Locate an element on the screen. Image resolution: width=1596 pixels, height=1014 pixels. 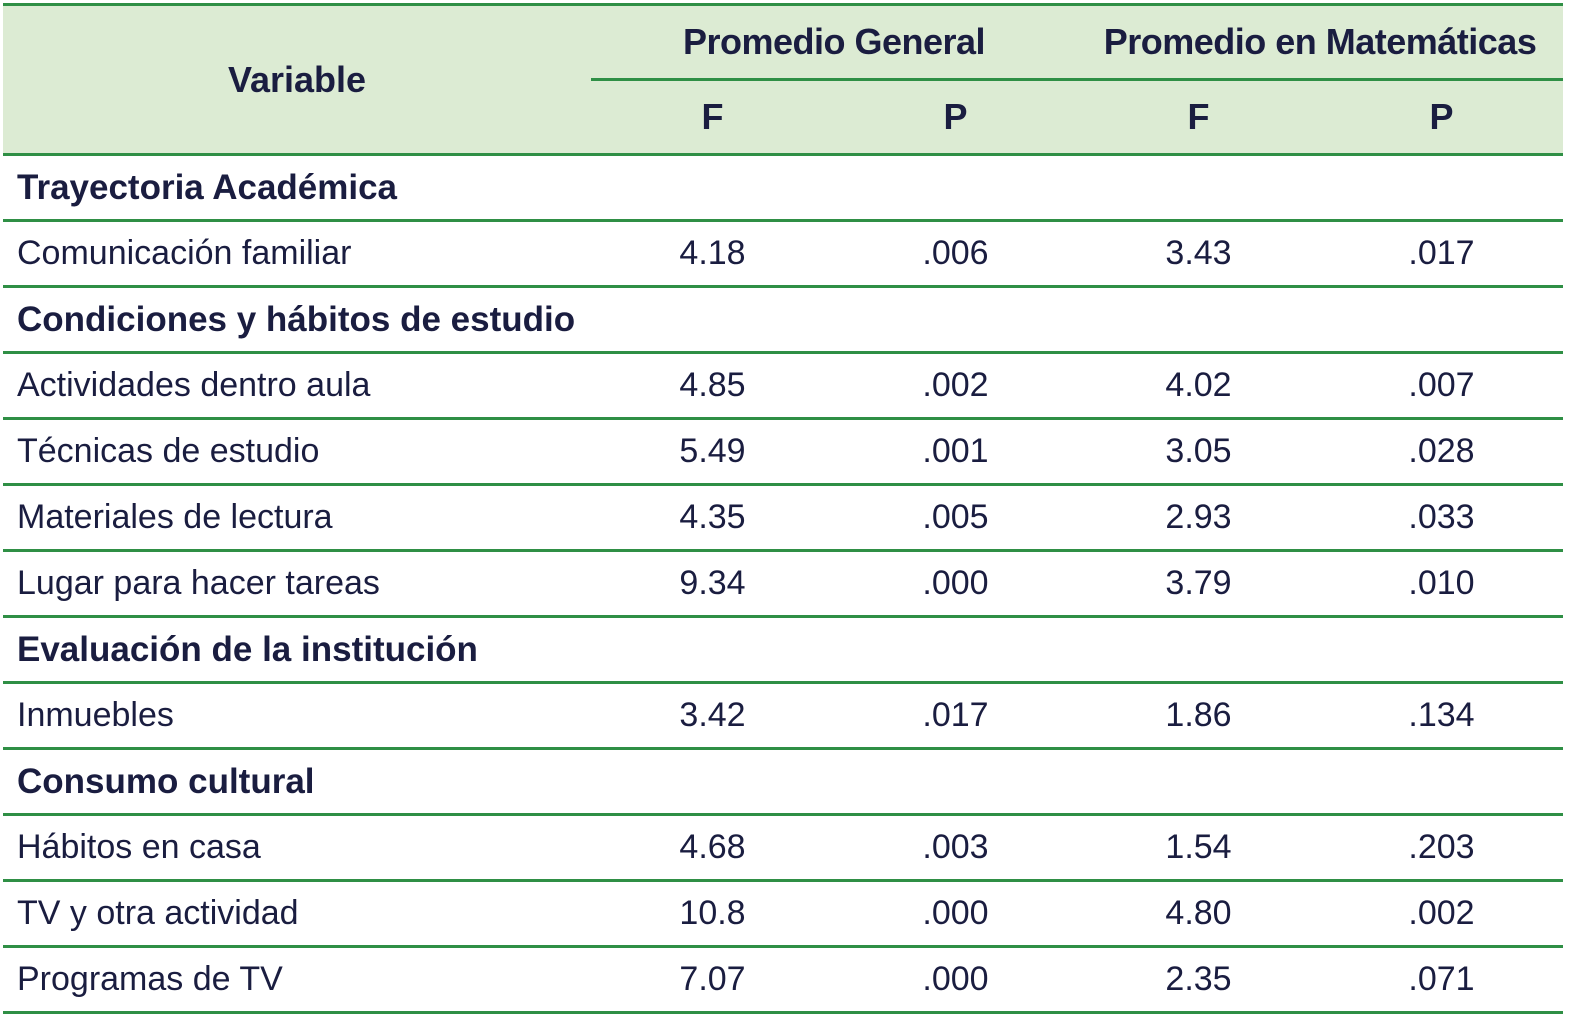
p-general-cell: .003 is located at coordinates (956, 848).